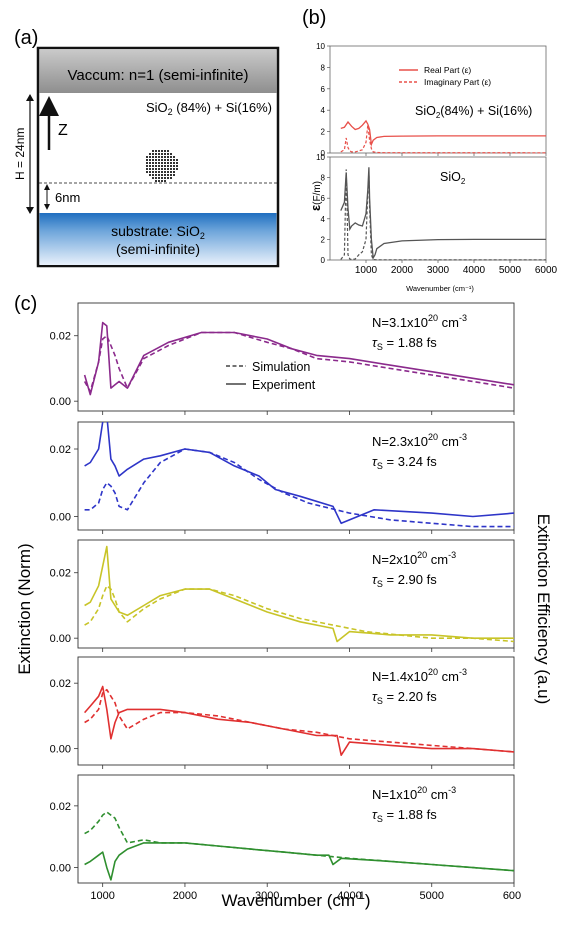 This screenshot has width=572, height=927. I want to click on legend-real-label: Real Part (ε), so click(447, 70).